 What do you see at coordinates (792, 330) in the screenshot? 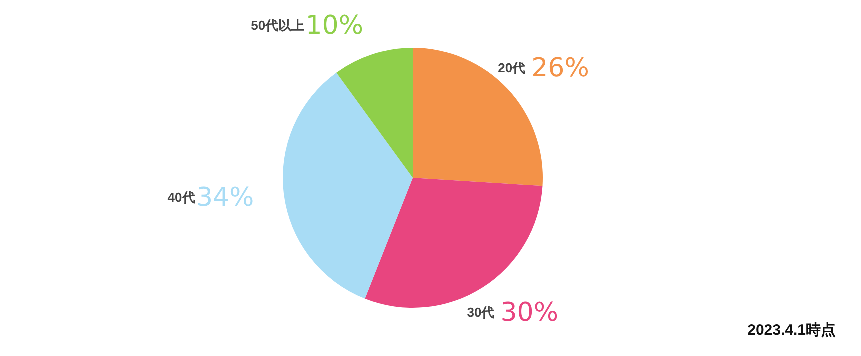
I see `text: 2023.4.1時点` at bounding box center [792, 330].